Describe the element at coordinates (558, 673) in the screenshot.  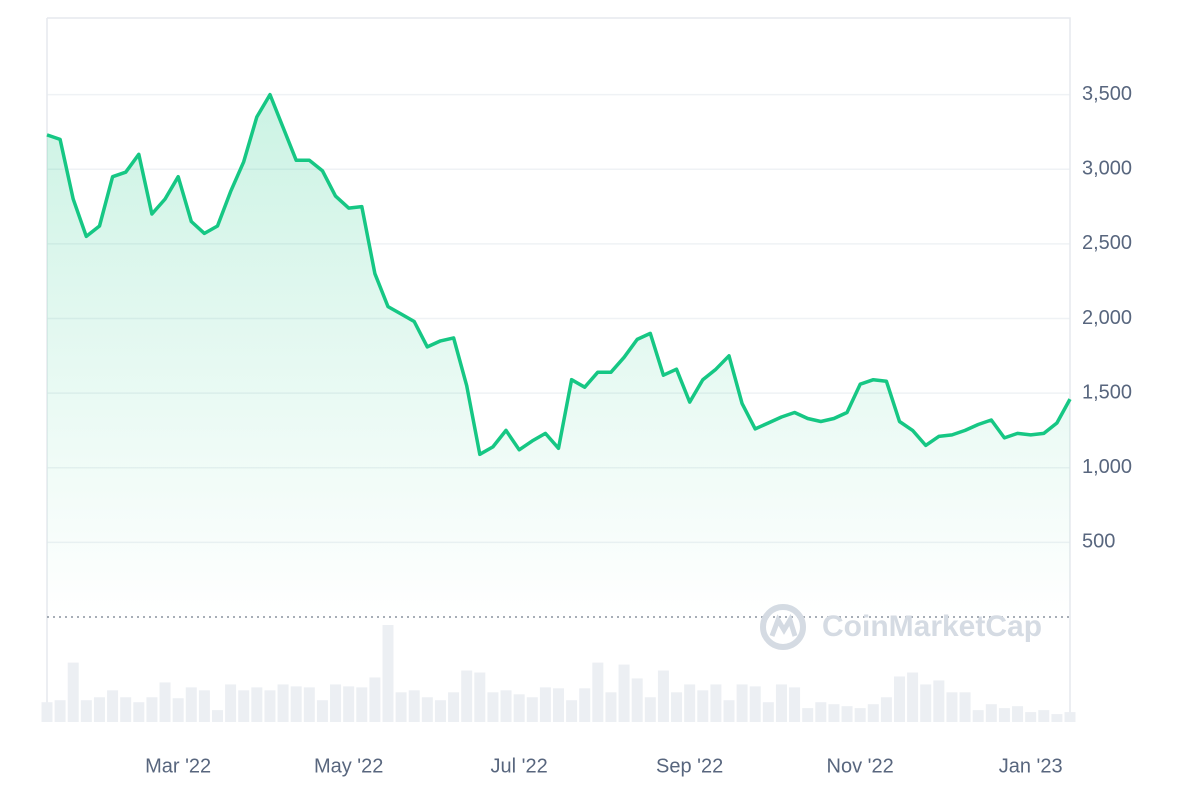
I see `volume-bars` at that location.